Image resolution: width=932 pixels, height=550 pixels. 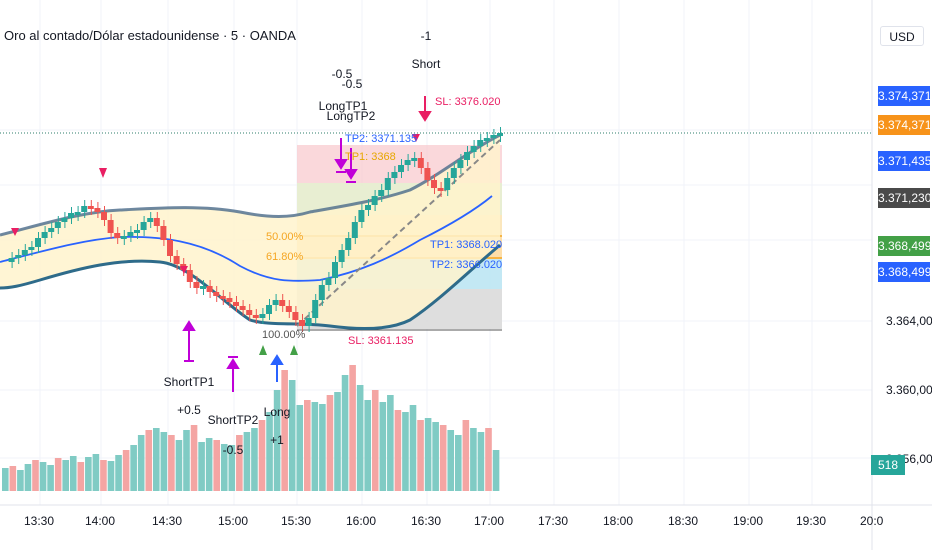 I want to click on long-tp1-arrow-icon, so click(x=341, y=155).